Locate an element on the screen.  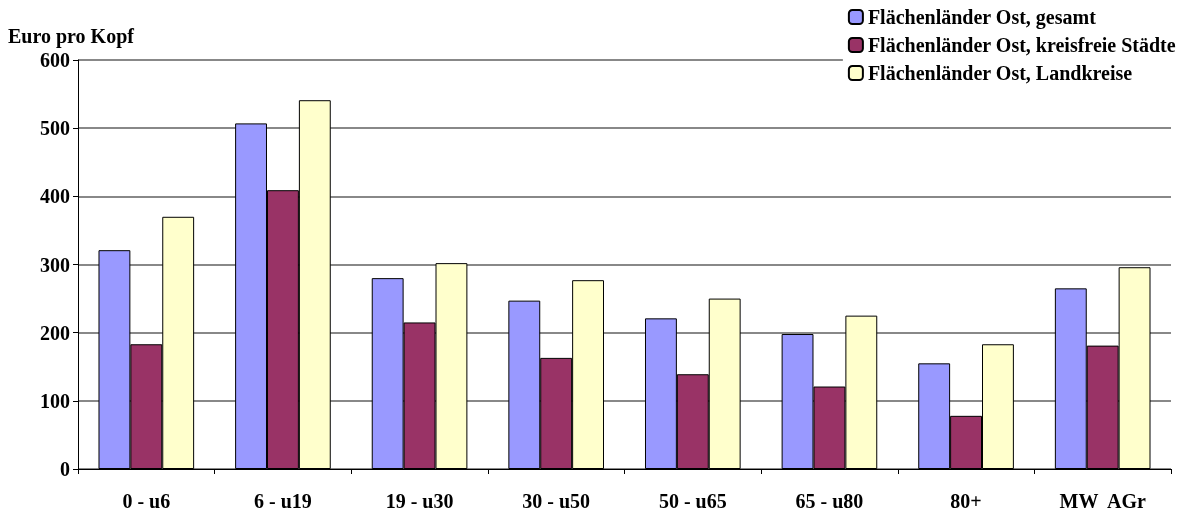
x-tick-label: 19 - u30 is located at coordinates (419, 501).